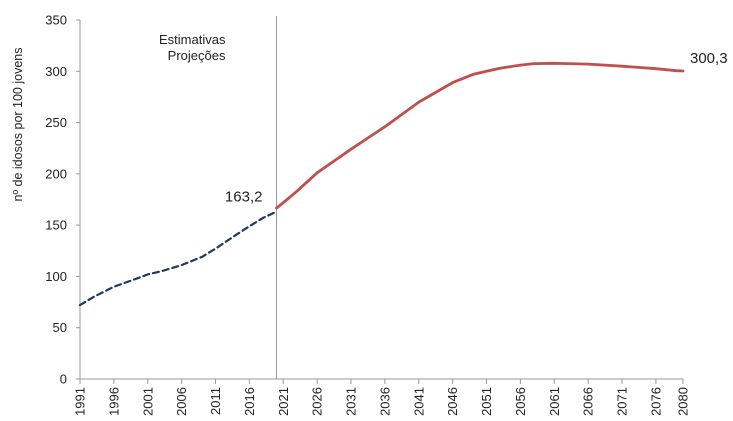 The width and height of the screenshot is (733, 421). What do you see at coordinates (197, 55) in the screenshot?
I see `period-label: Projeções` at bounding box center [197, 55].